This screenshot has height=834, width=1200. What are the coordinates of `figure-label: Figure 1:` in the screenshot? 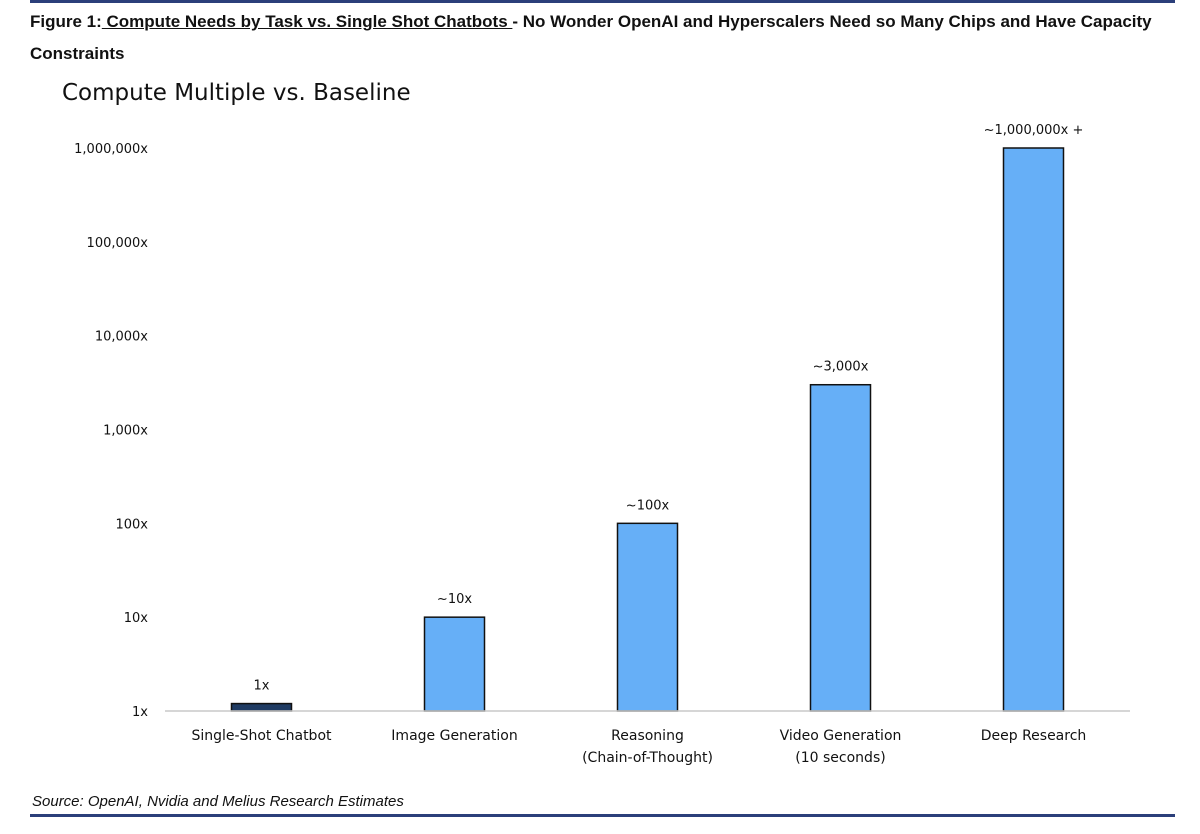 It's located at (66, 21).